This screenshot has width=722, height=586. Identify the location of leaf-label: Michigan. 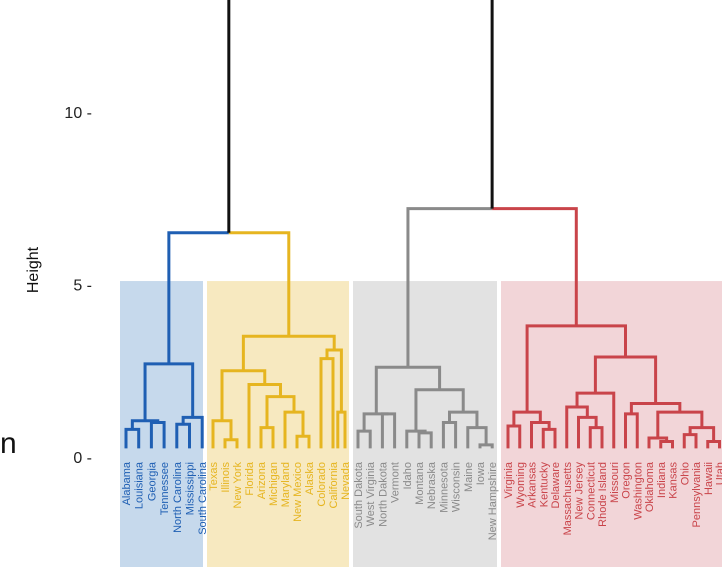
(274, 484).